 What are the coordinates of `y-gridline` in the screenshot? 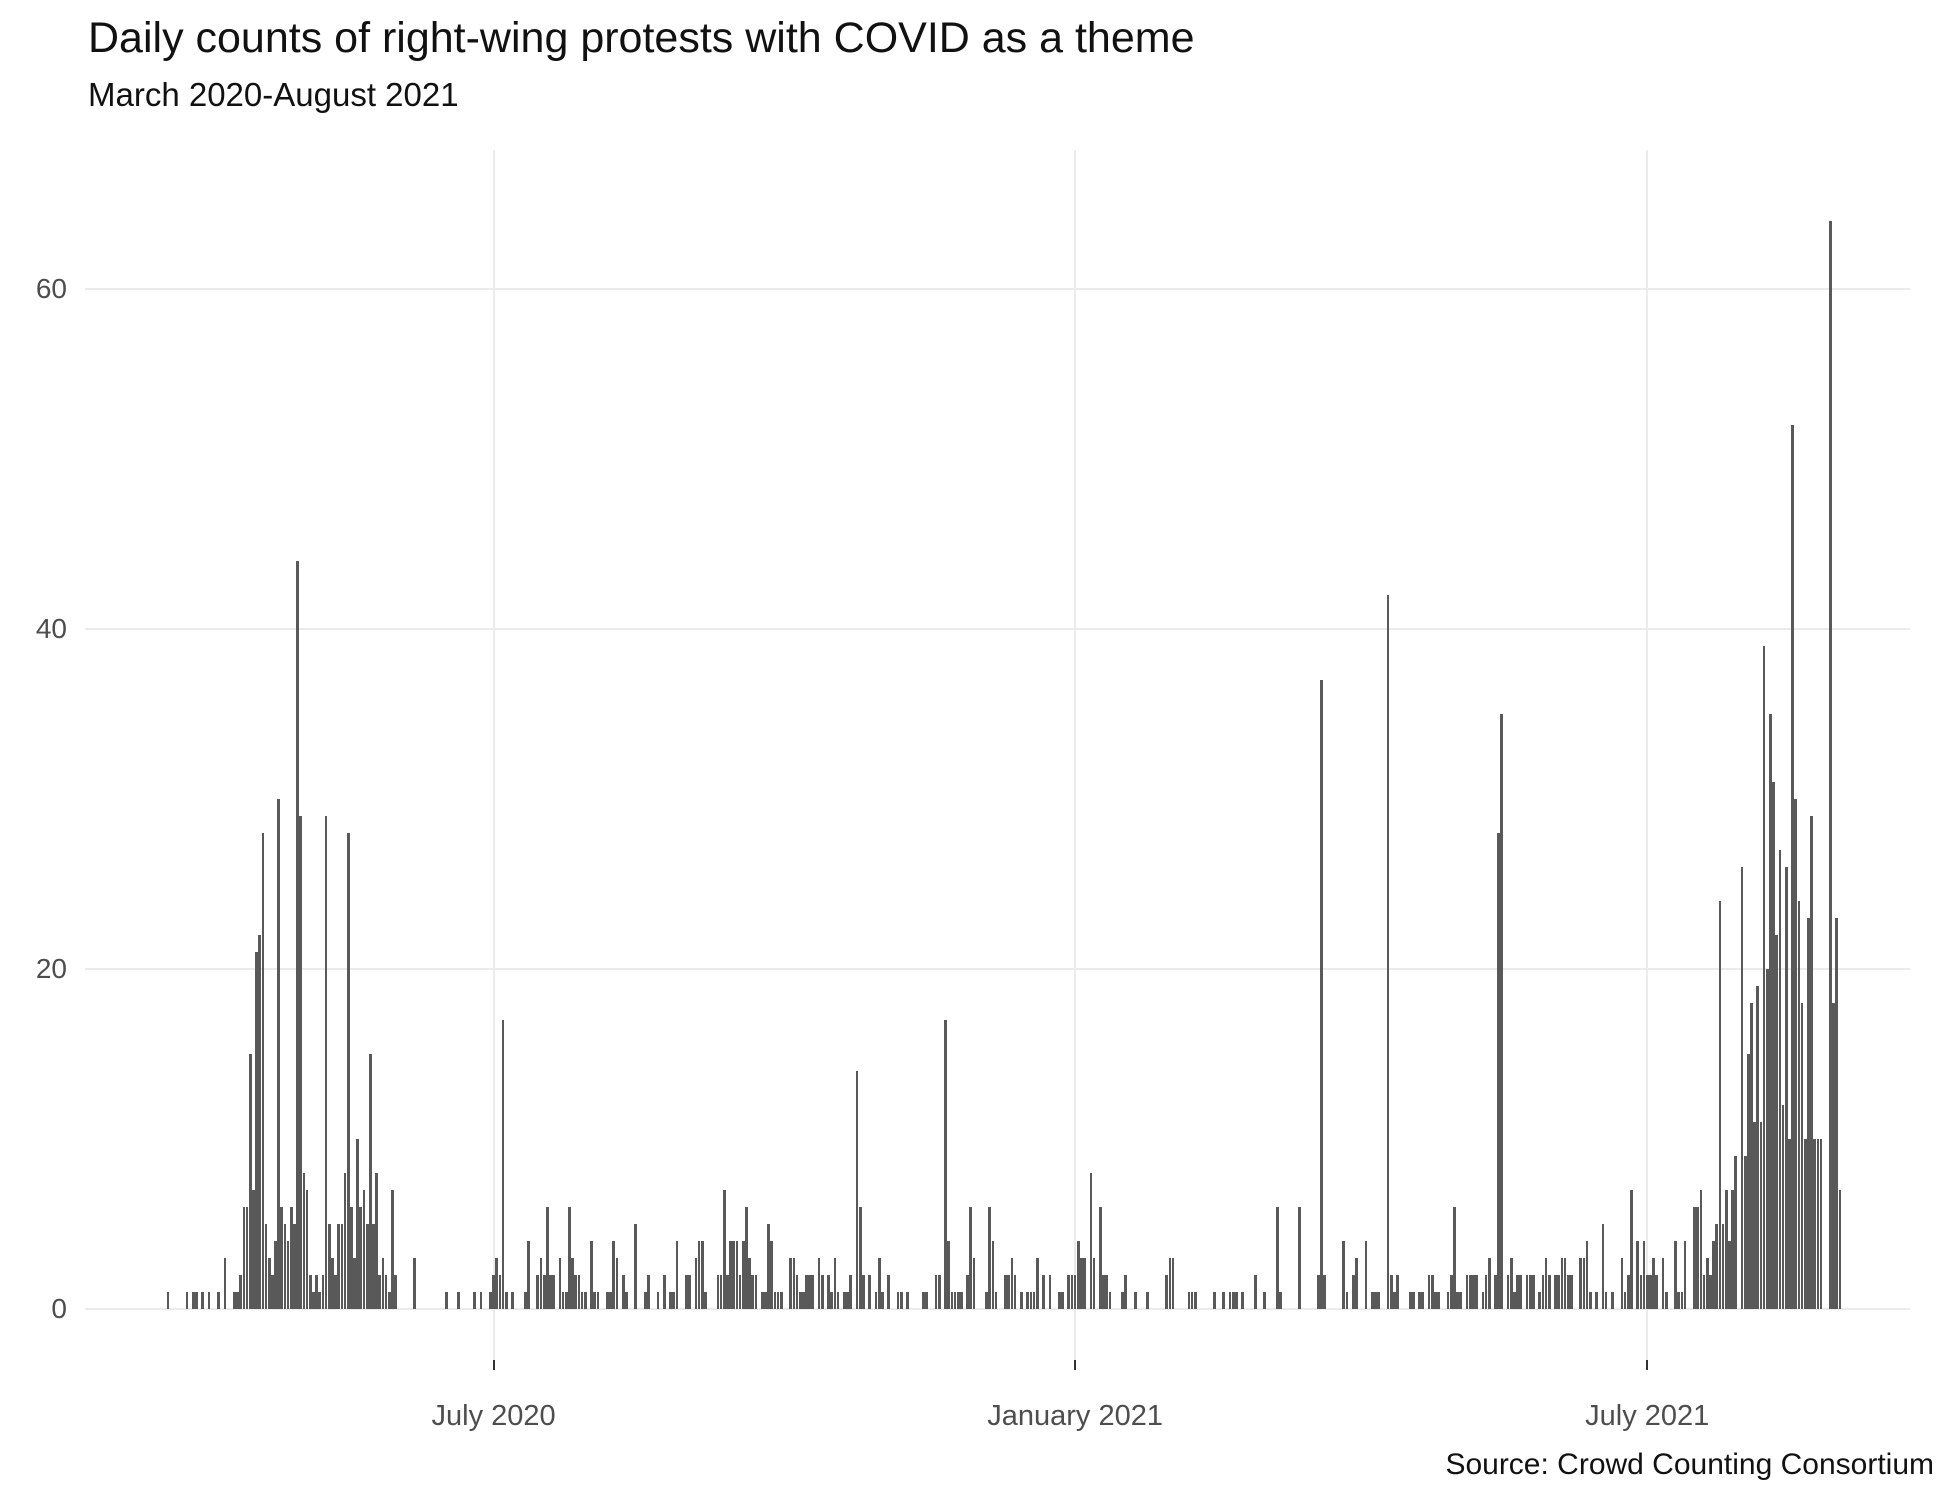 It's located at (997, 1309).